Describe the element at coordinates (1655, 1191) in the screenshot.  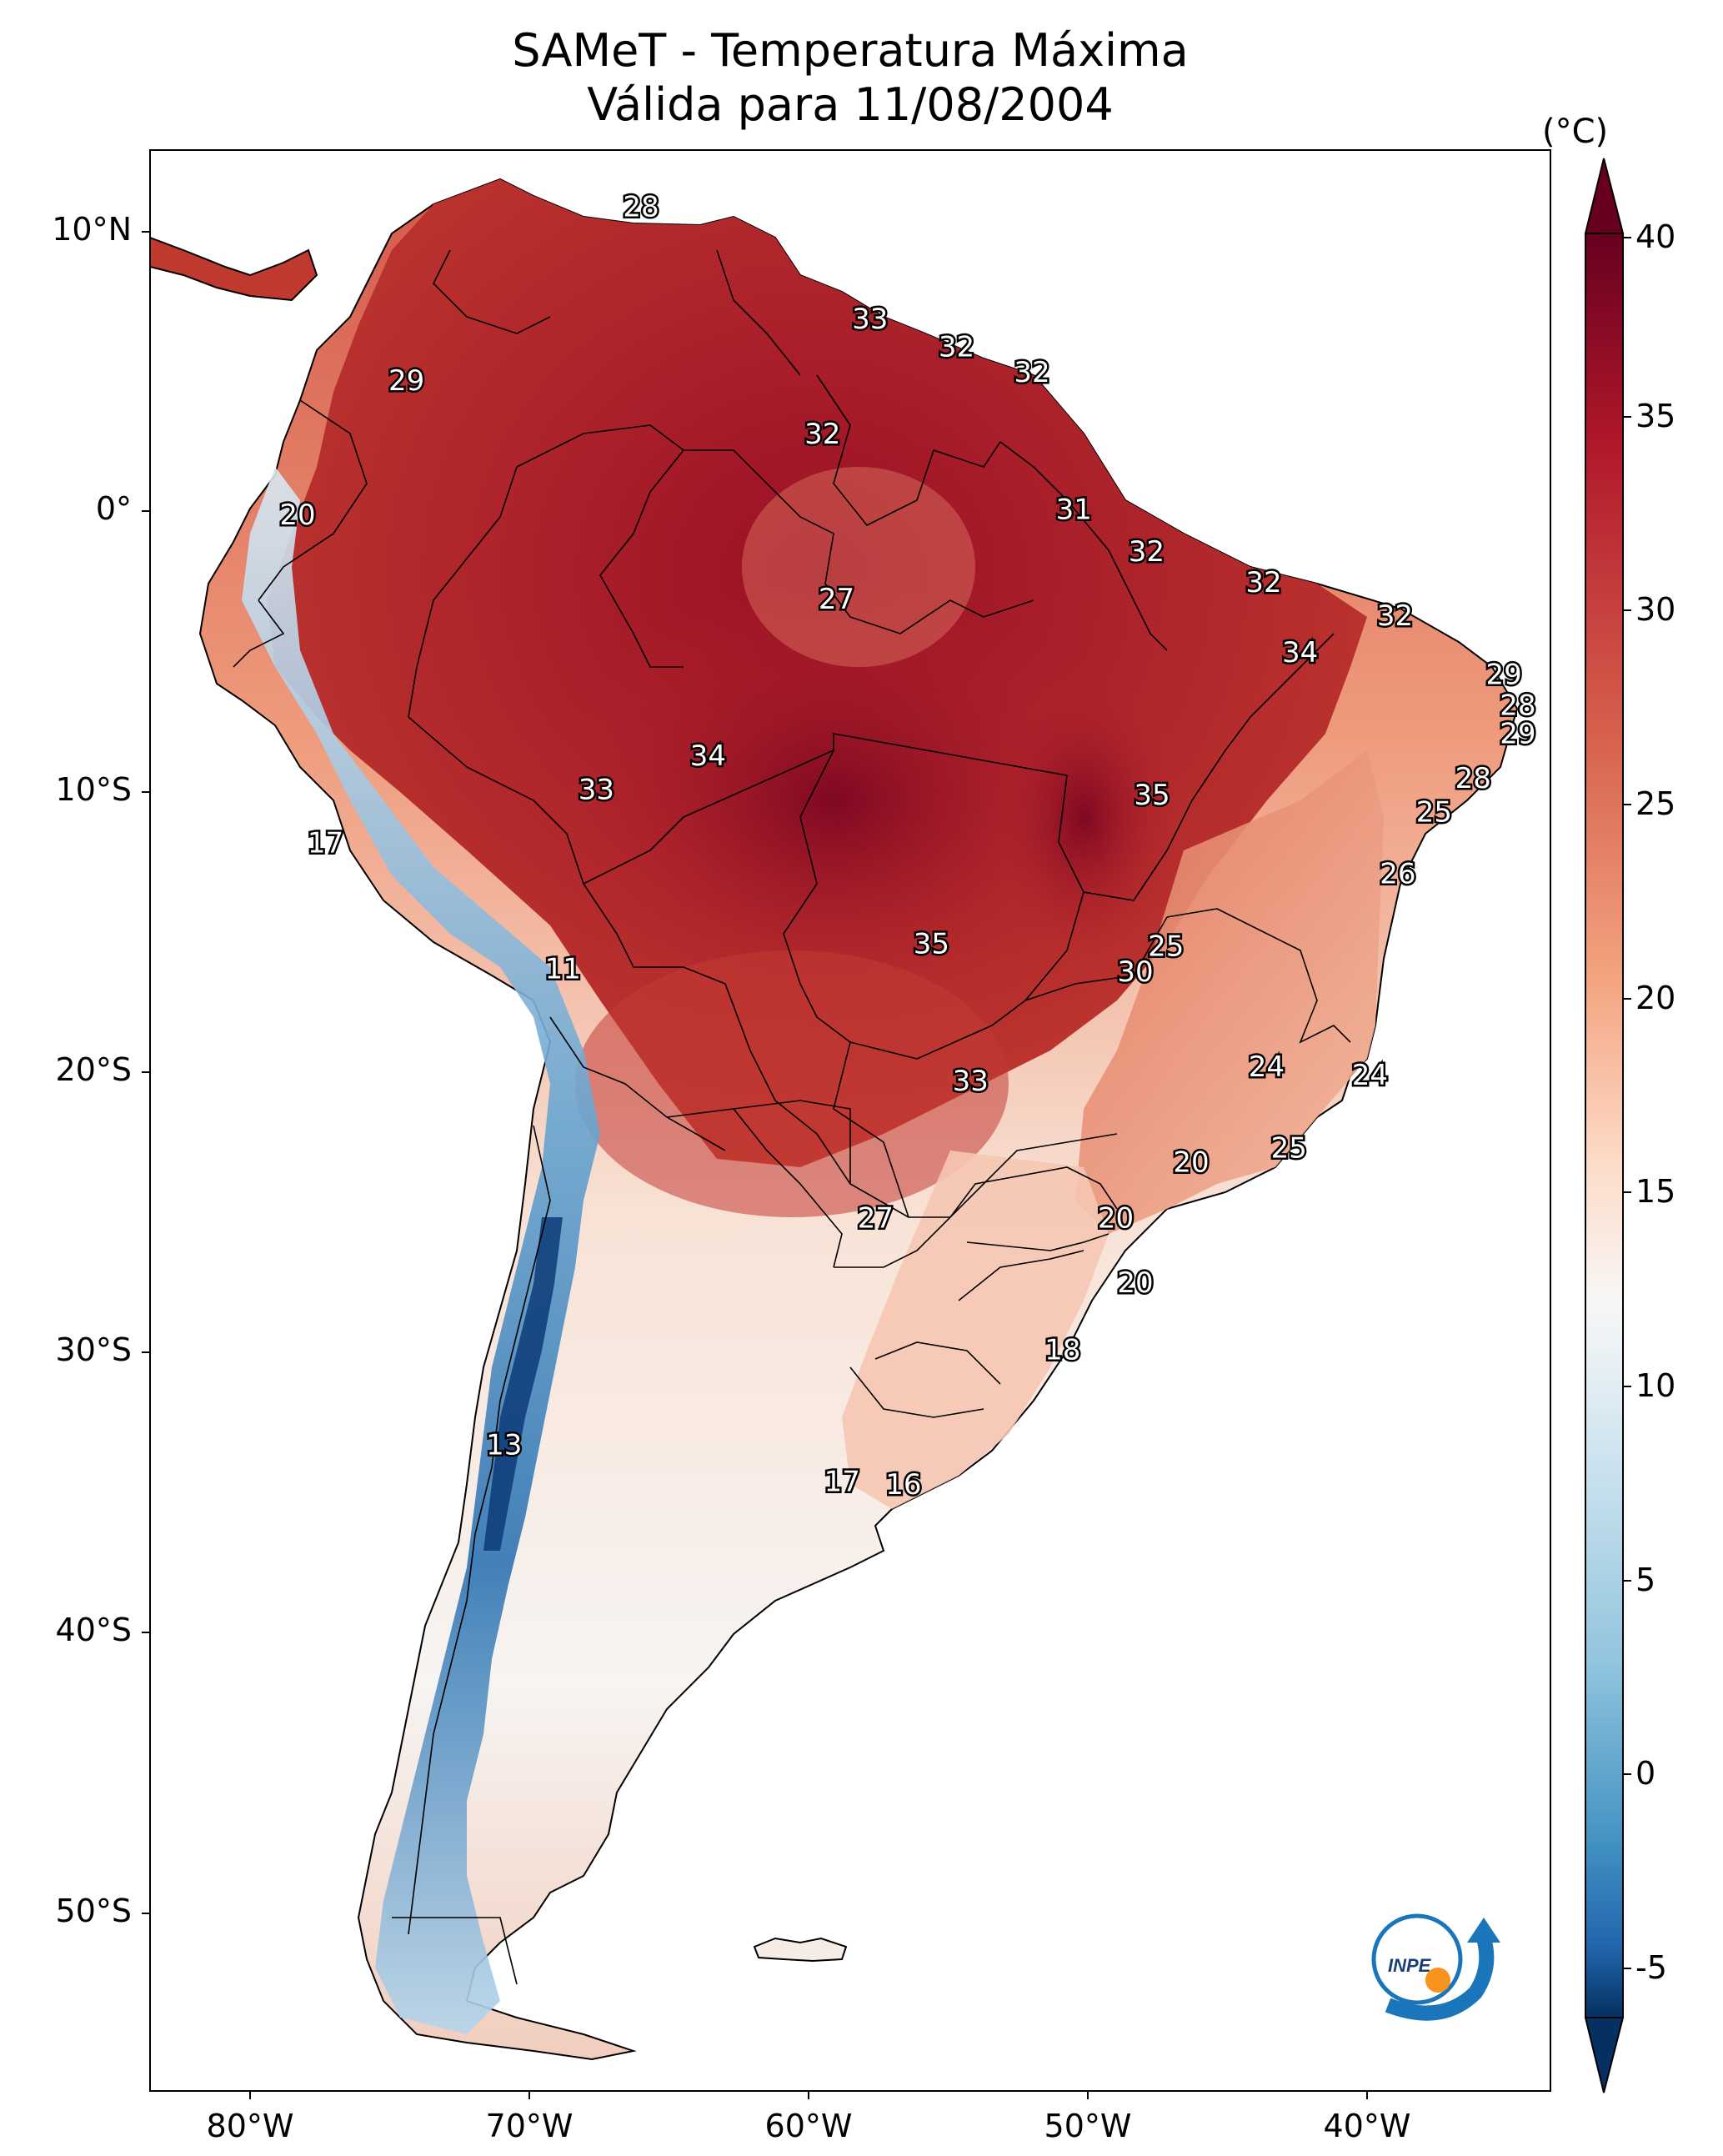
I see `colorbar-tick: 15` at that location.